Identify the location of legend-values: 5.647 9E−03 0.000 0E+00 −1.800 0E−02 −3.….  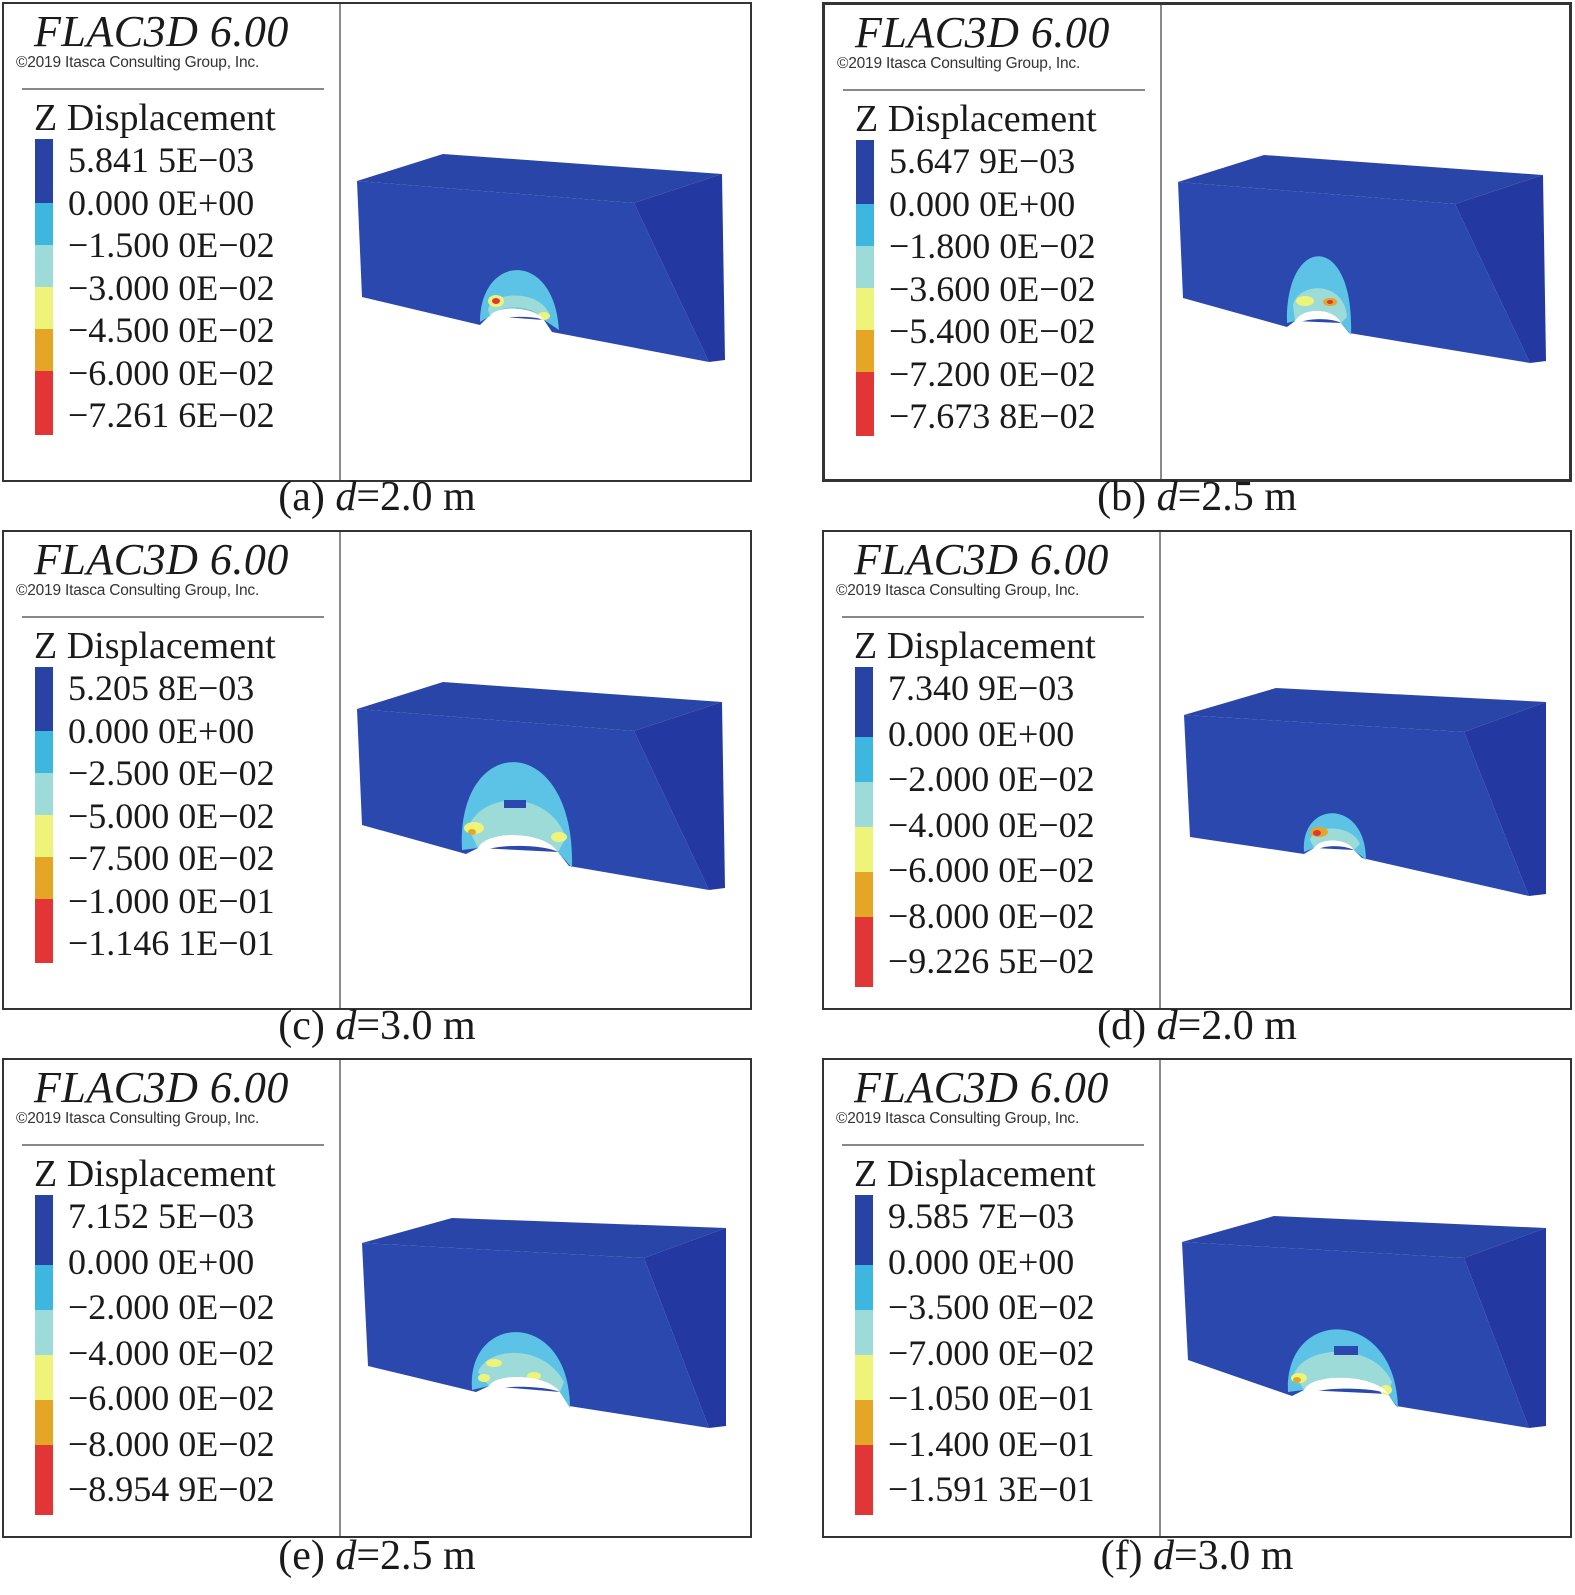
(1024, 289).